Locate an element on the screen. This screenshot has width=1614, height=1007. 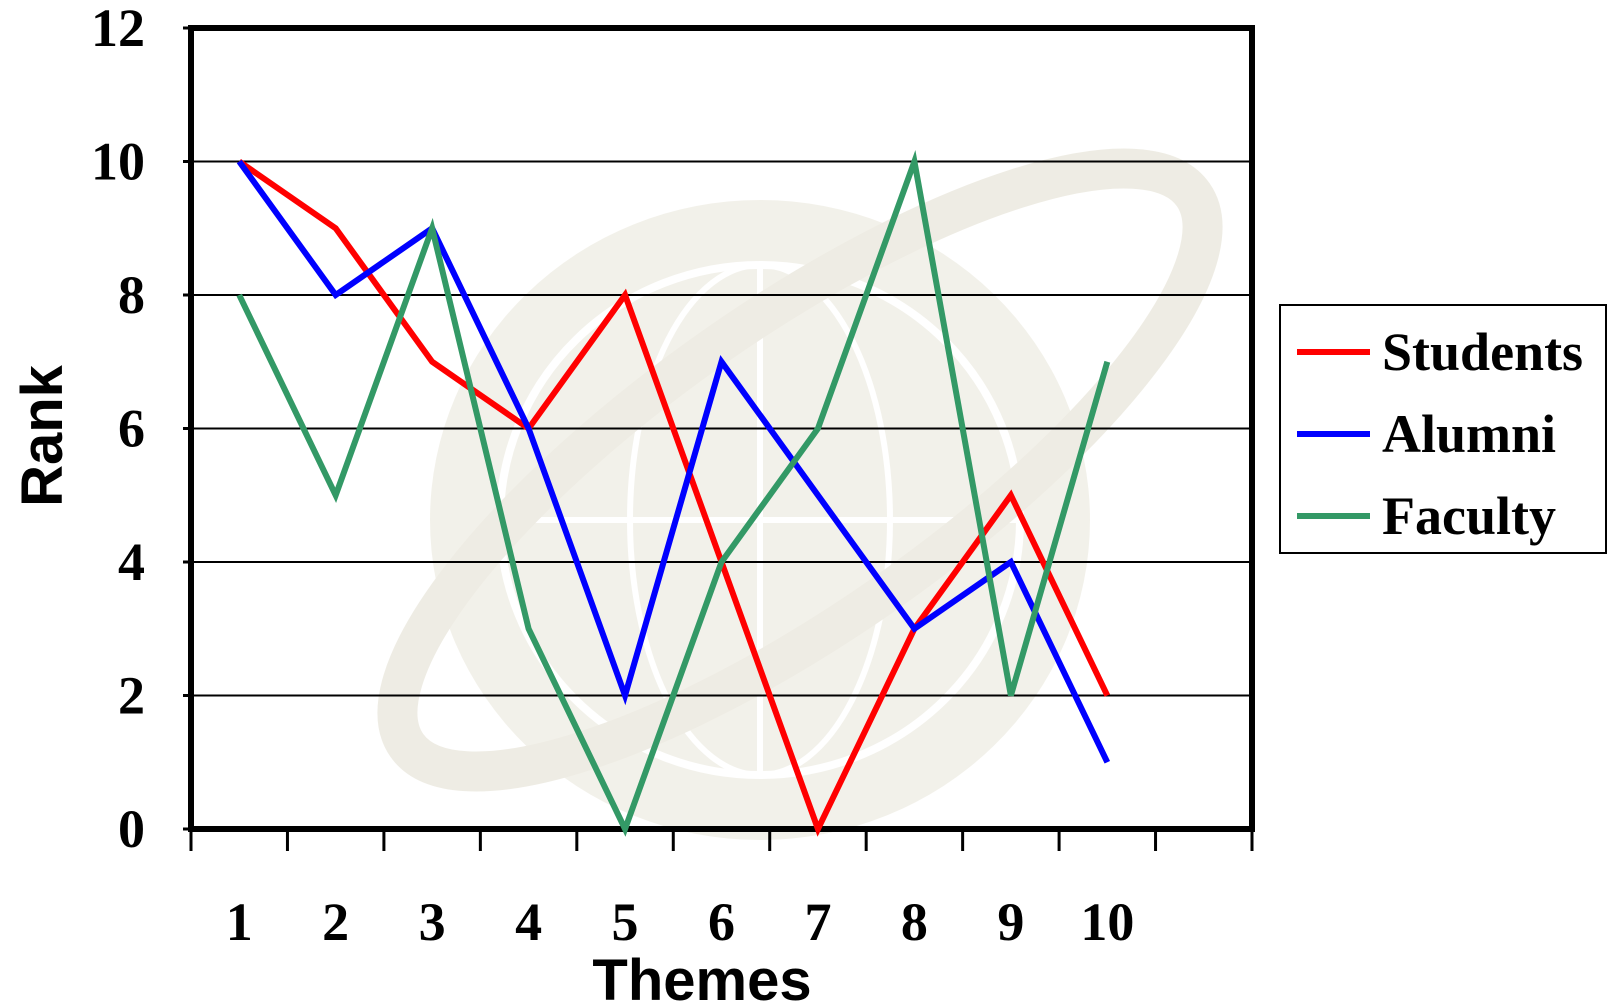
y-axis-ticks: 0 2 4 6 8 10 12 is located at coordinates (141, 429).